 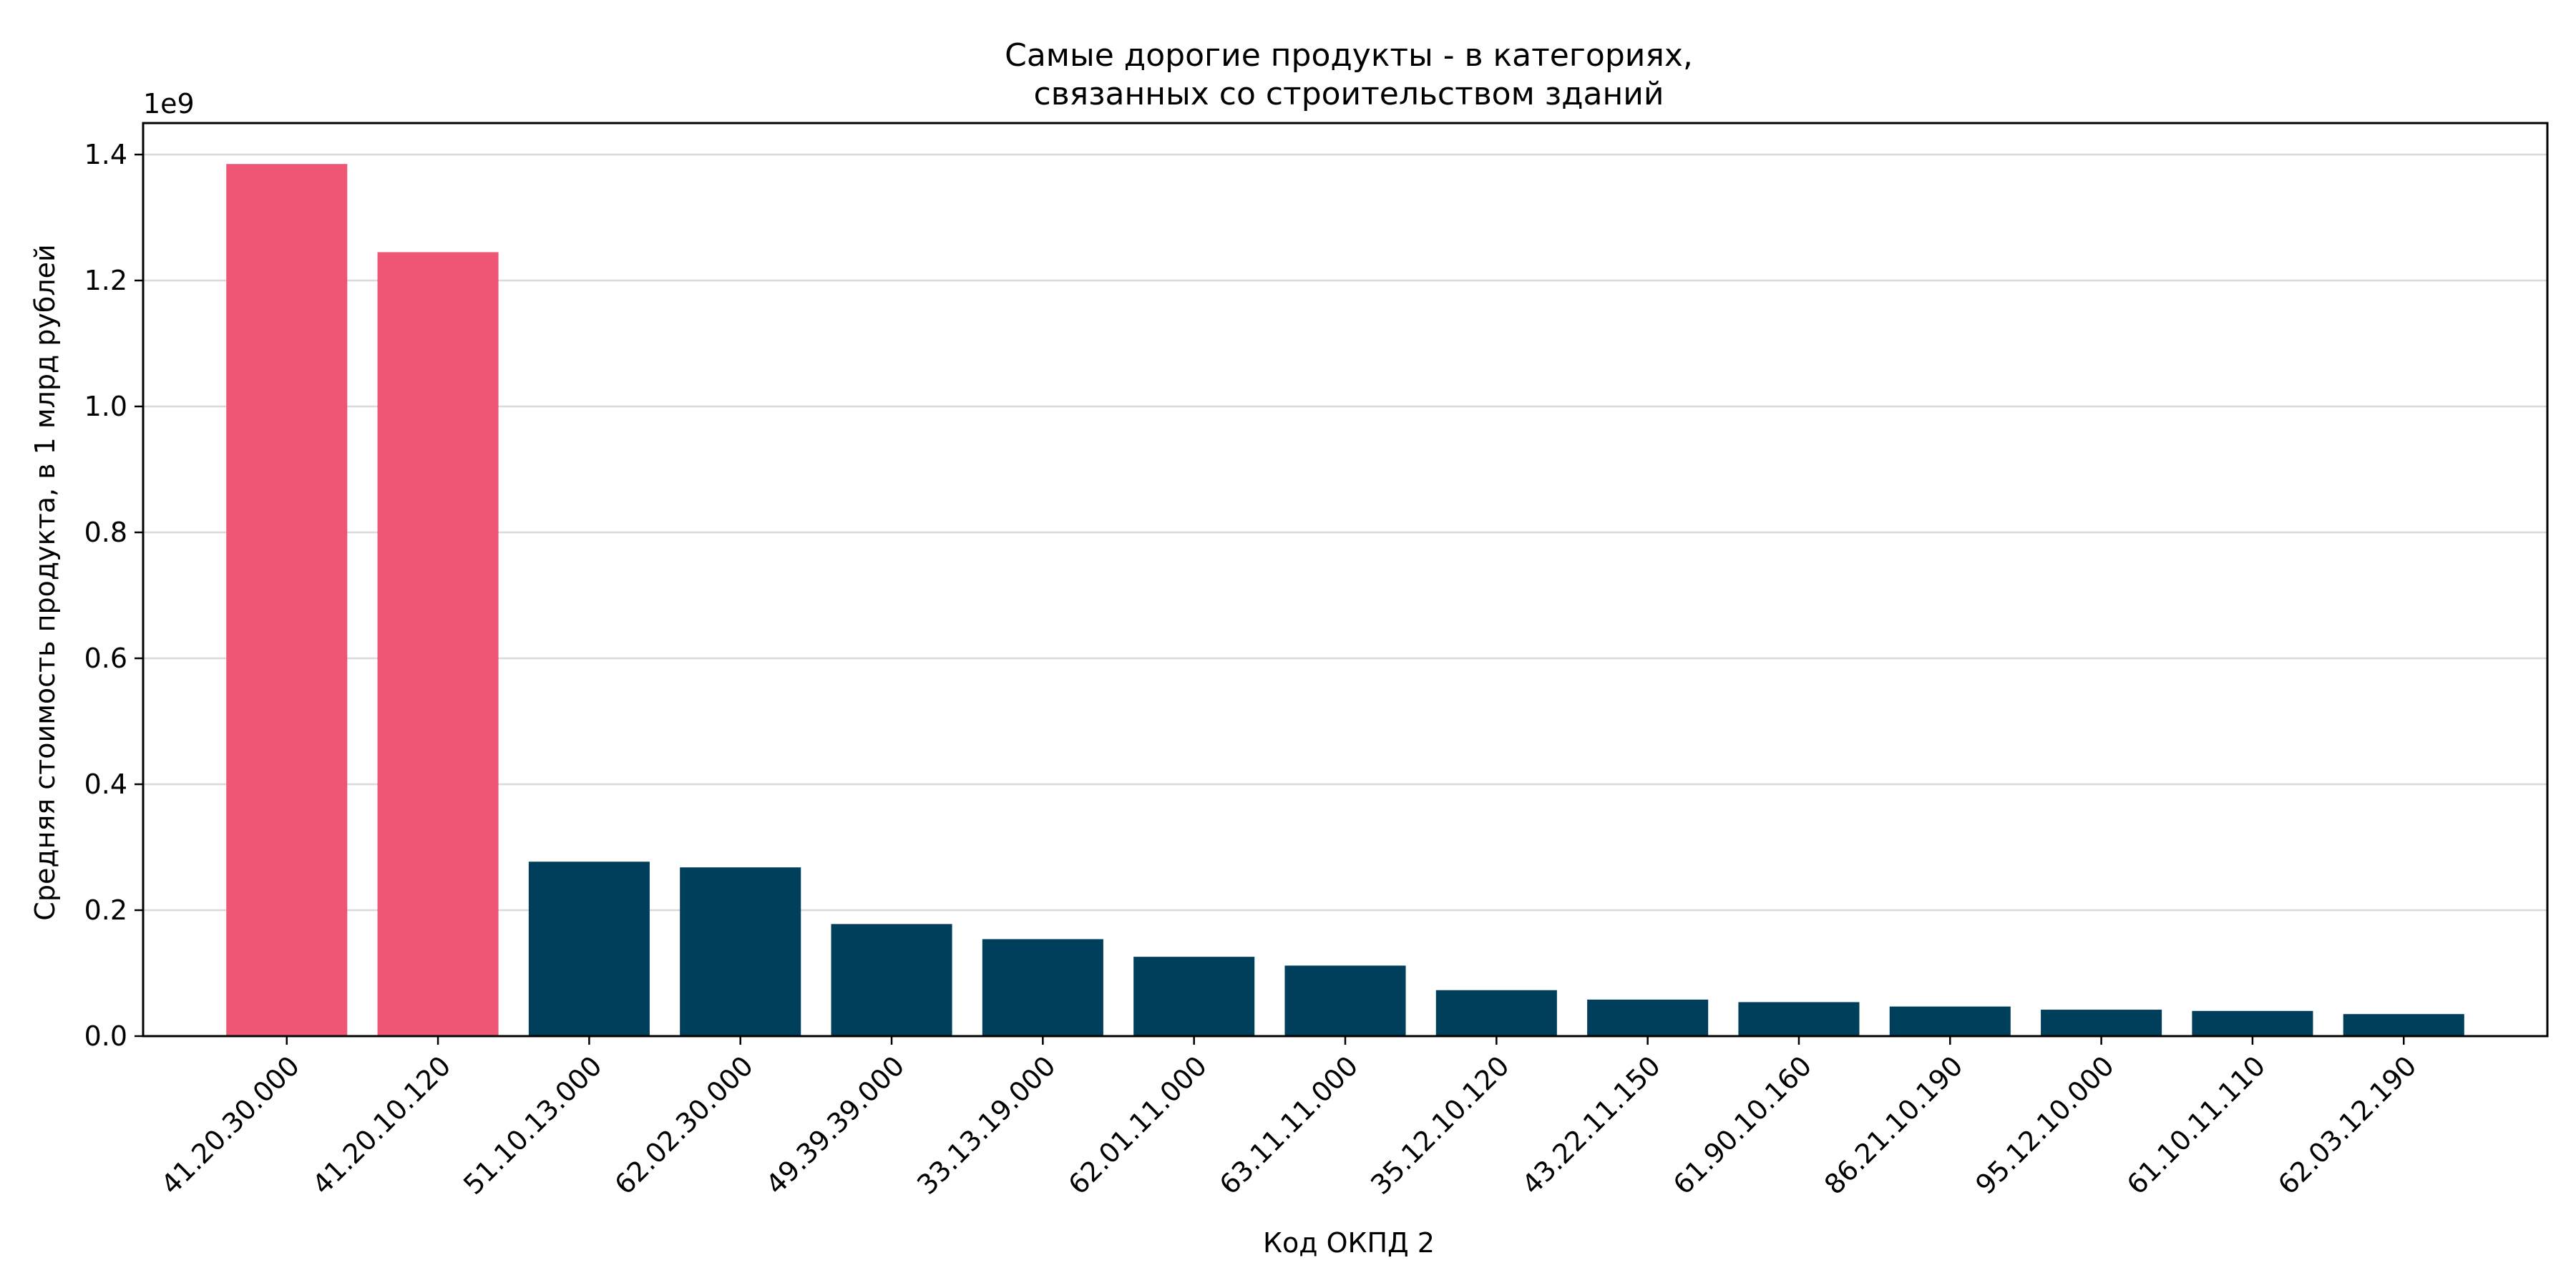 What do you see at coordinates (589, 949) in the screenshot?
I see `bar-51.10.13.000` at bounding box center [589, 949].